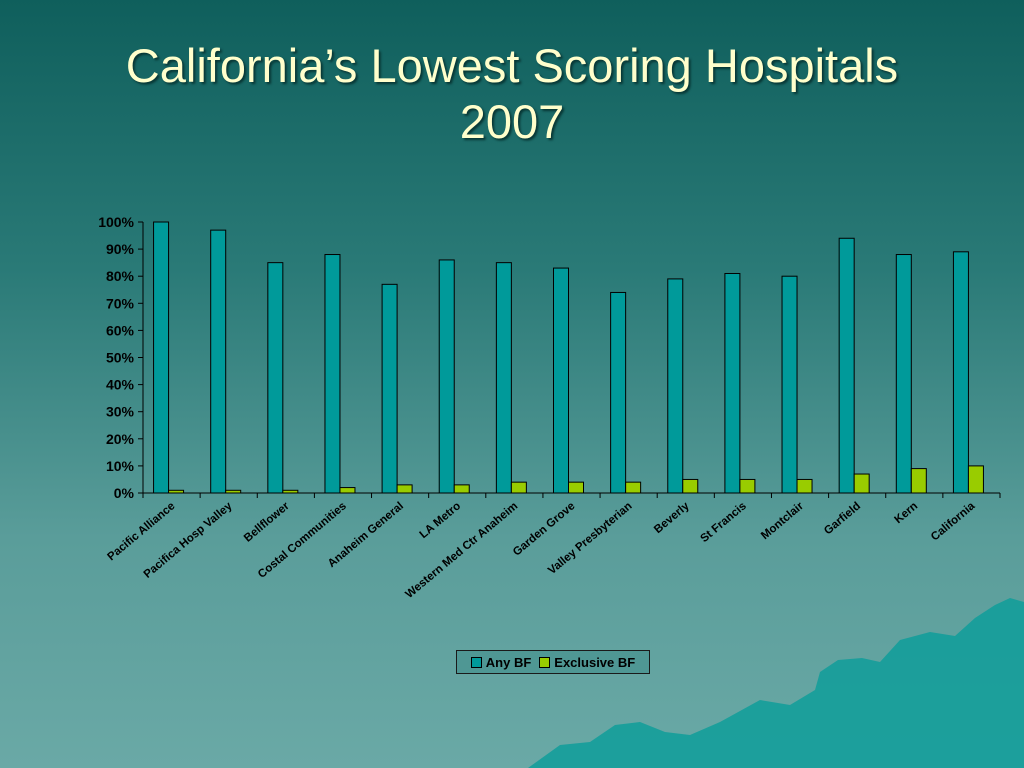  Describe the element at coordinates (267, 522) in the screenshot. I see `x-tick-label: Bellflower` at that location.